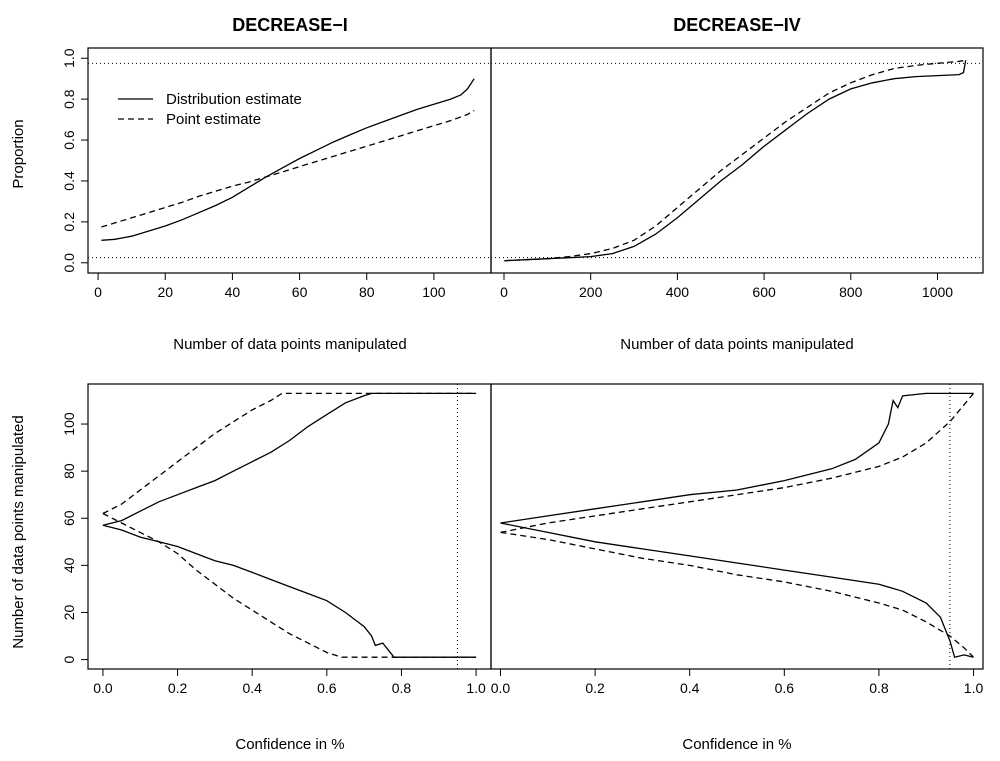 Image resolution: width=1000 pixels, height=761 pixels. What do you see at coordinates (591, 292) in the screenshot?
I see `x-tick-label-top-right-1: 200` at bounding box center [591, 292].